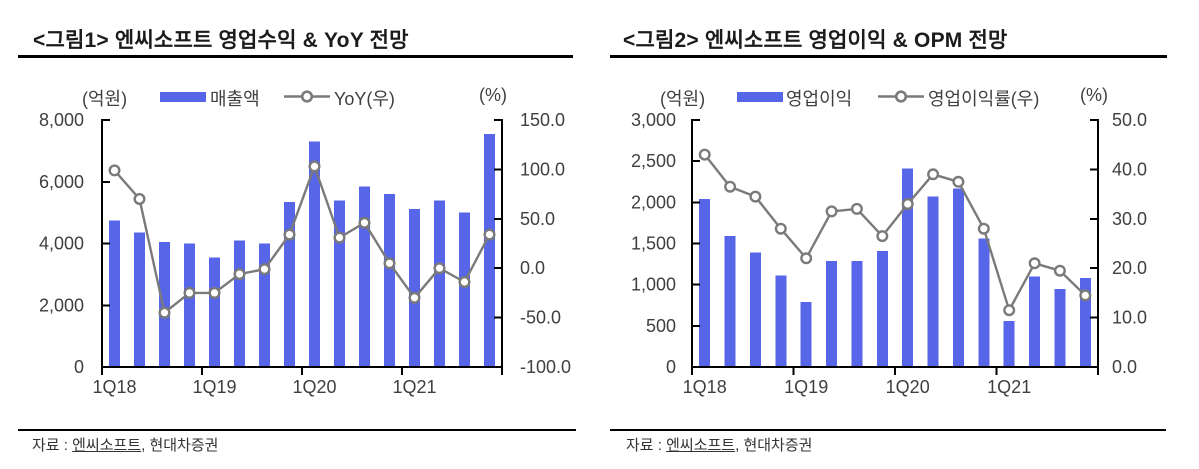 The height and width of the screenshot is (469, 1199). I want to click on y-left-tick-label: 1,500, so click(653, 244).